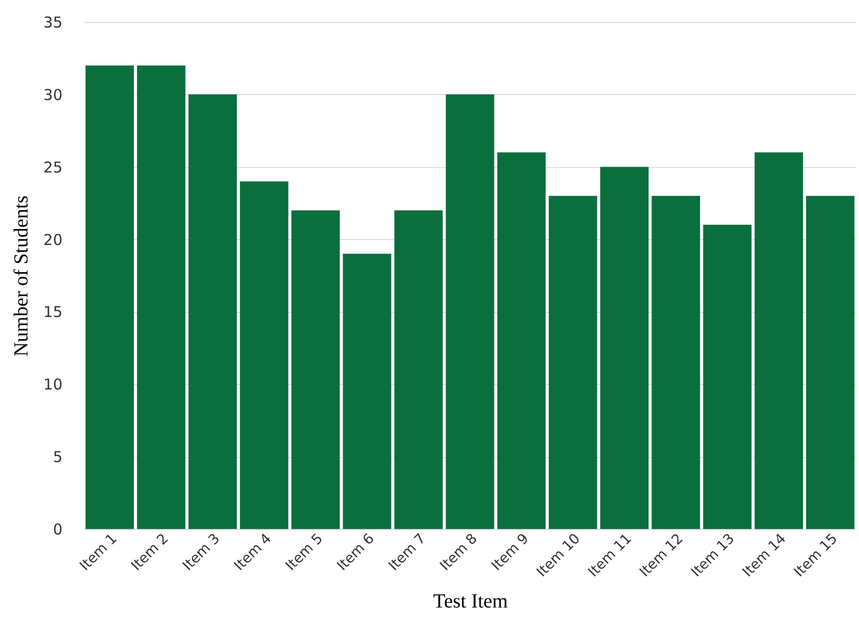 Image resolution: width=859 pixels, height=639 pixels. What do you see at coordinates (57, 457) in the screenshot?
I see `y-tick-label: 5` at bounding box center [57, 457].